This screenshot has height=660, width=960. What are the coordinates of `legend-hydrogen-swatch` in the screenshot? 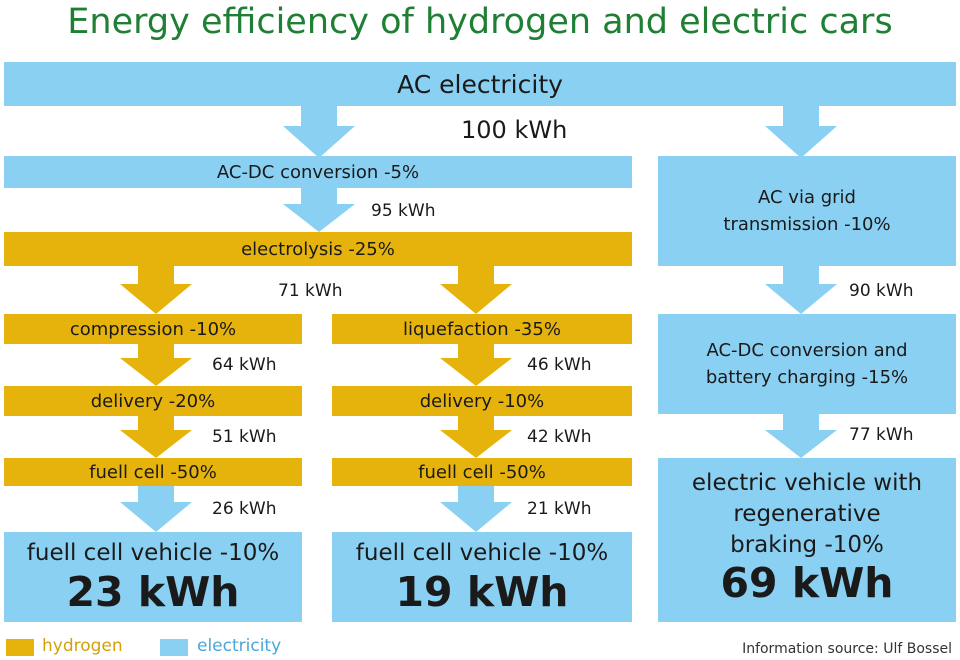 It's located at (20, 647).